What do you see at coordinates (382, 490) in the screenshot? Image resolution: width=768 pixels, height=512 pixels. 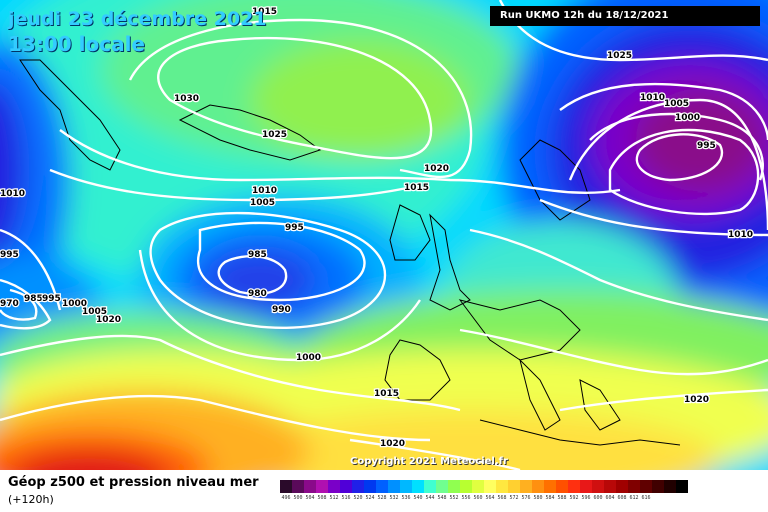 I see `legend-swatch: 528` at bounding box center [382, 490].